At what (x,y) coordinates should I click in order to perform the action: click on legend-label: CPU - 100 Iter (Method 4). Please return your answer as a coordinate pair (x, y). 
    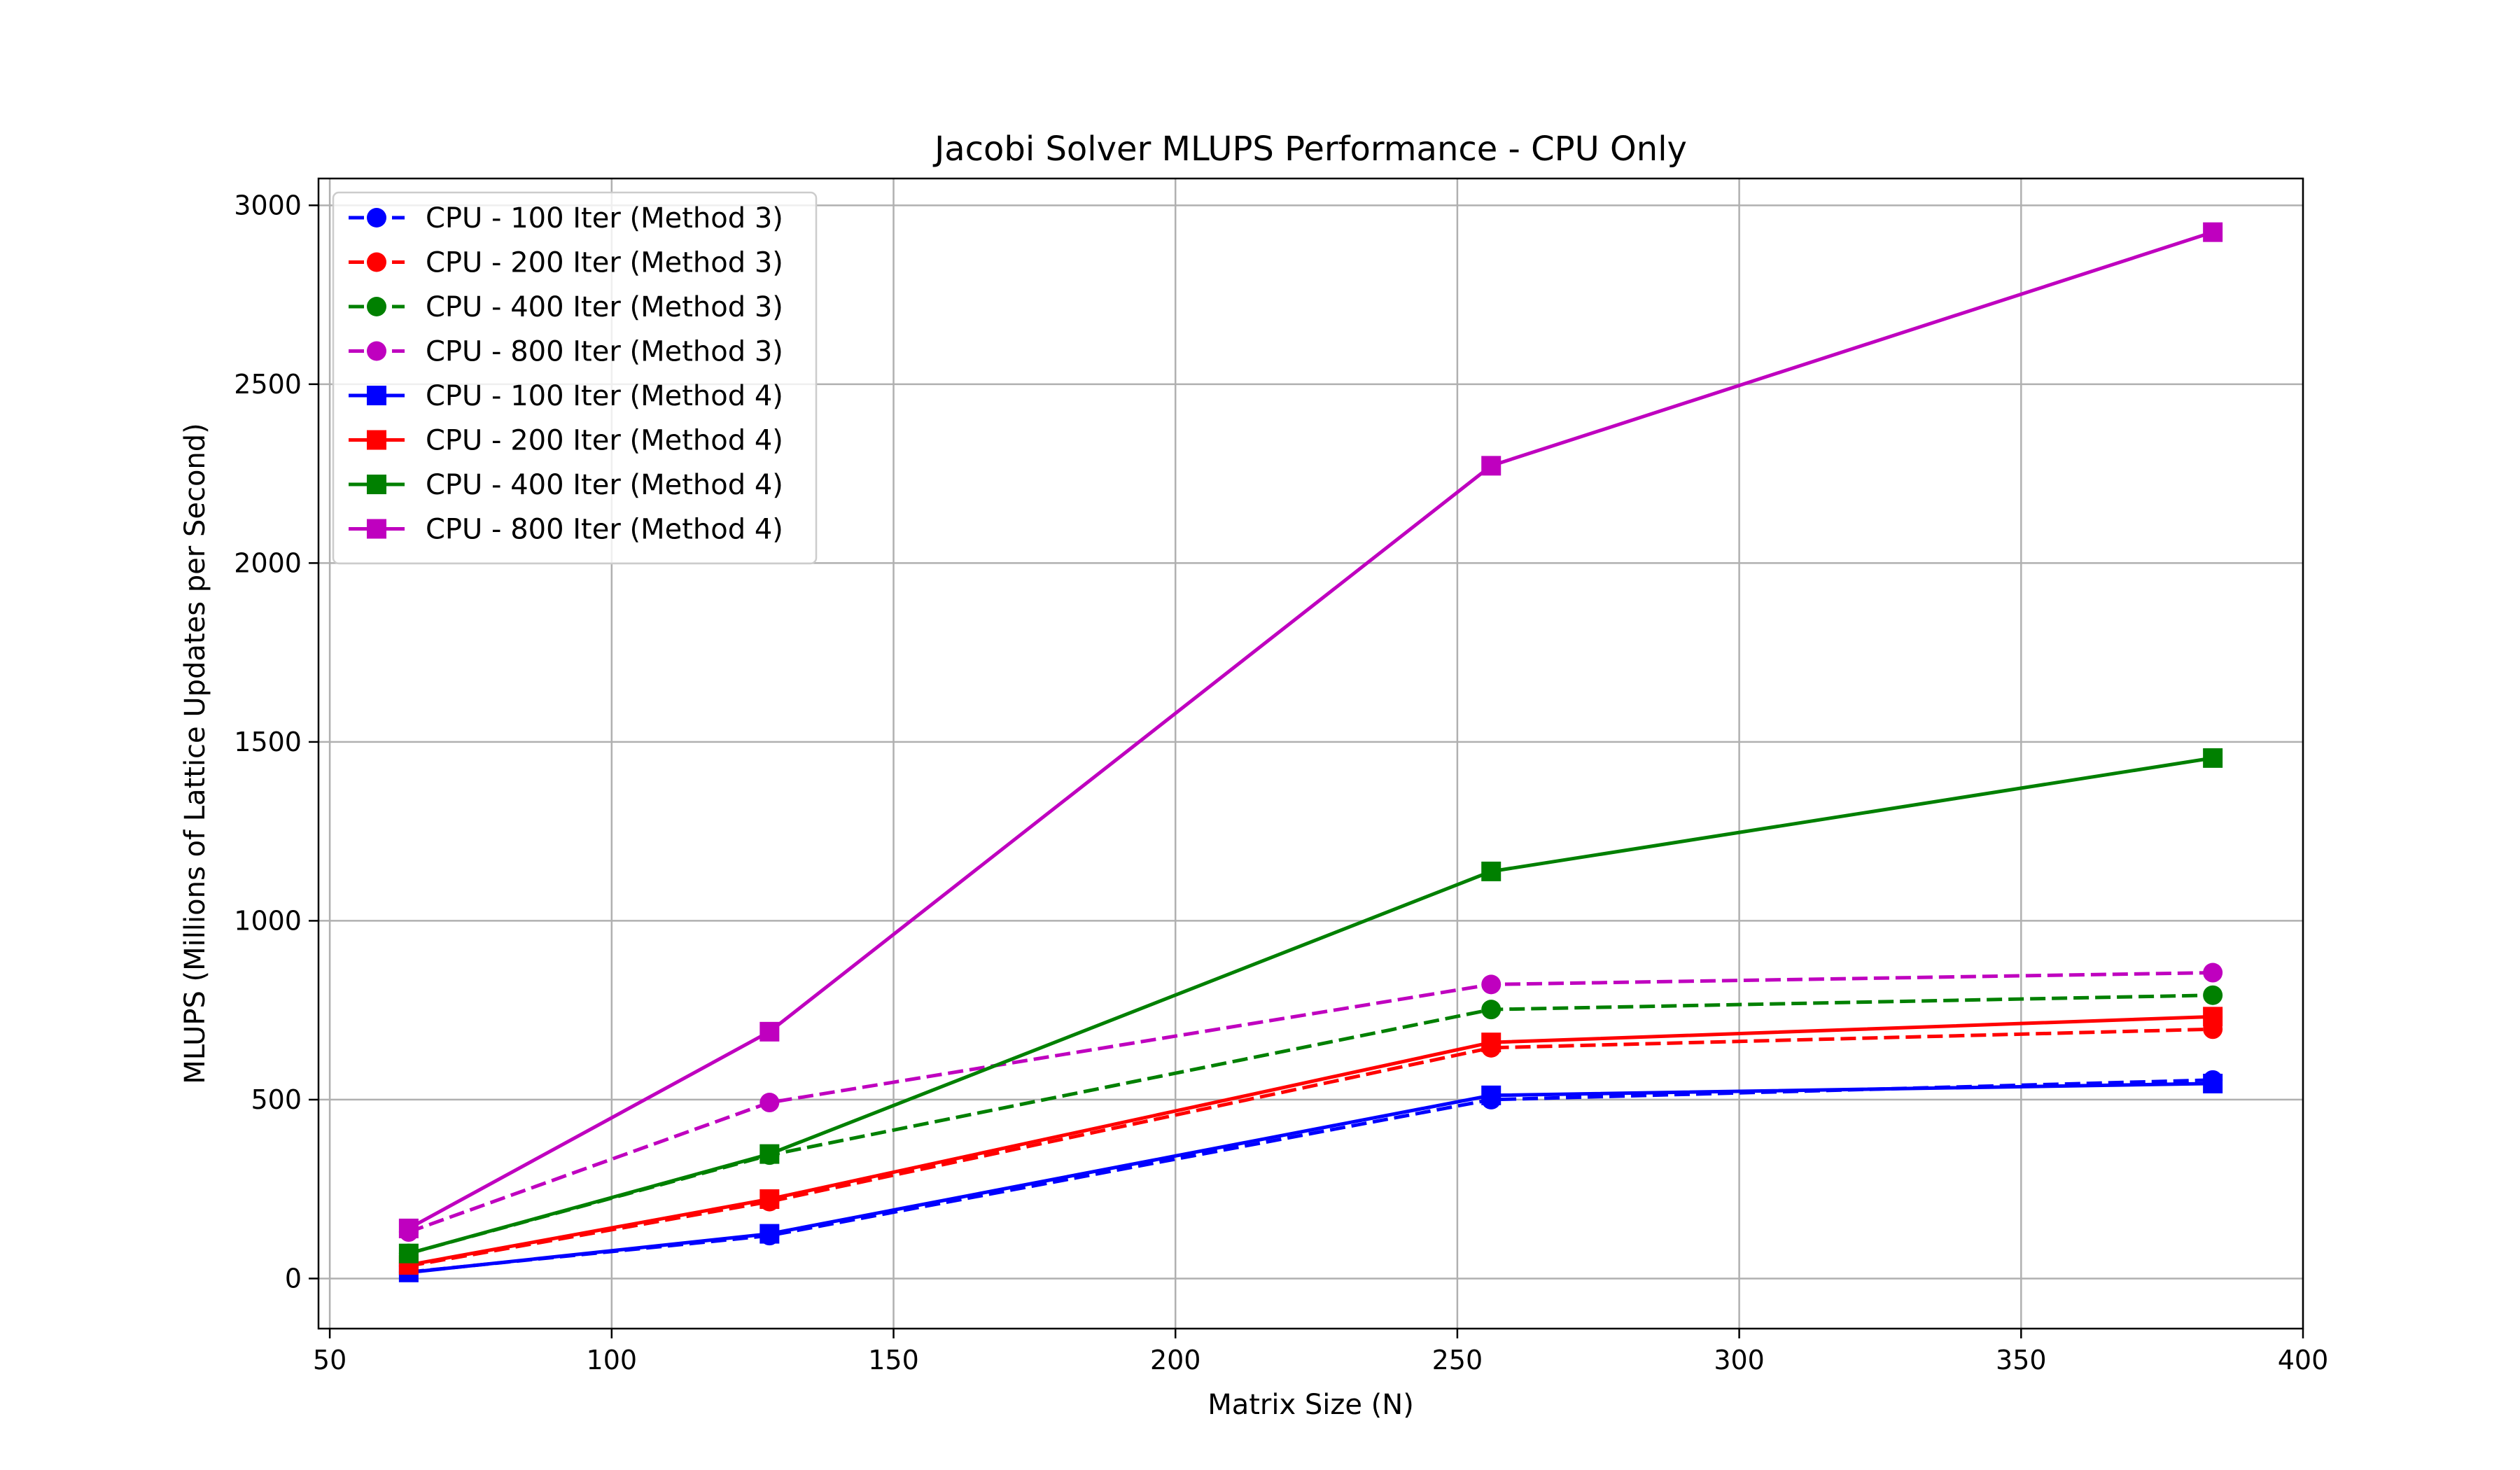
    Looking at the image, I should click on (604, 396).